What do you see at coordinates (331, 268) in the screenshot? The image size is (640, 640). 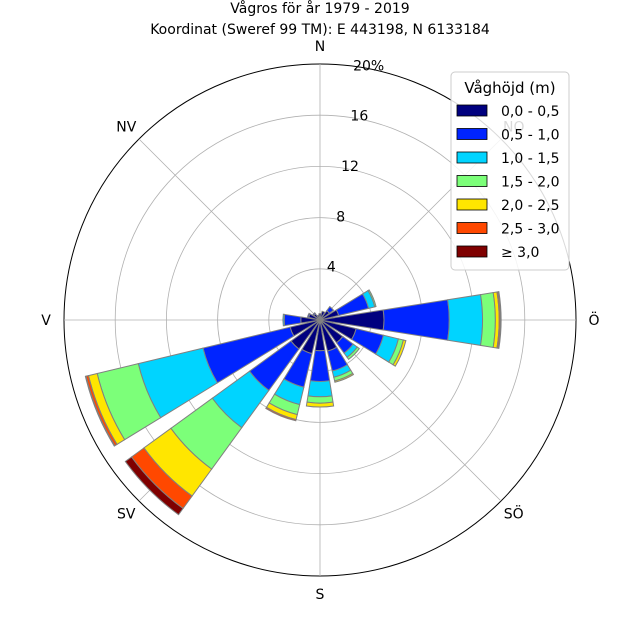 I see `radial-tick-label: 4` at bounding box center [331, 268].